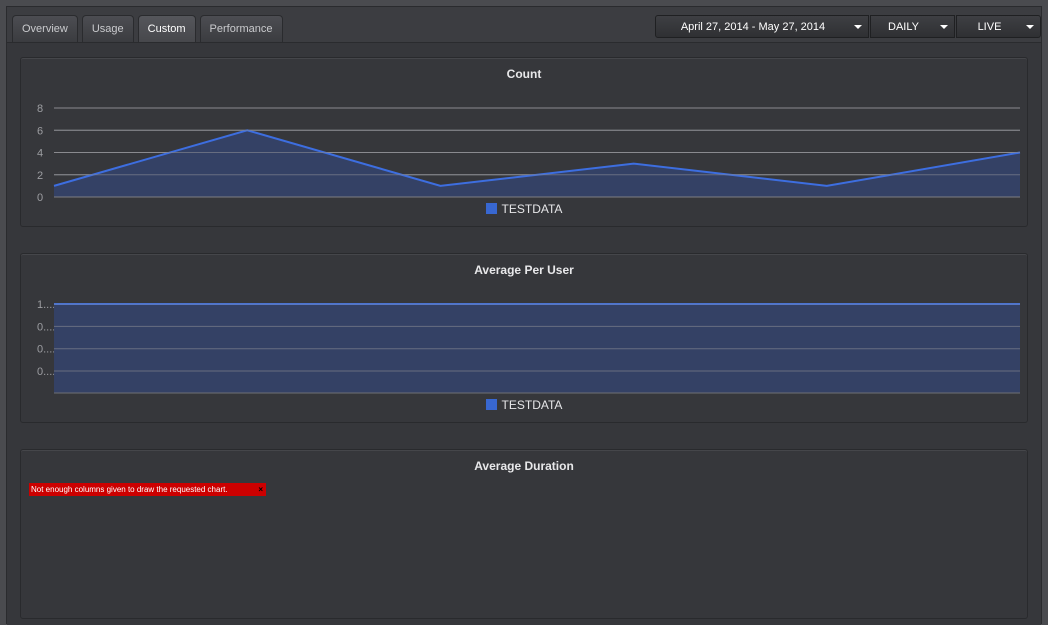 Image resolution: width=1048 pixels, height=625 pixels. I want to click on y-tick-label: 2, so click(40, 176).